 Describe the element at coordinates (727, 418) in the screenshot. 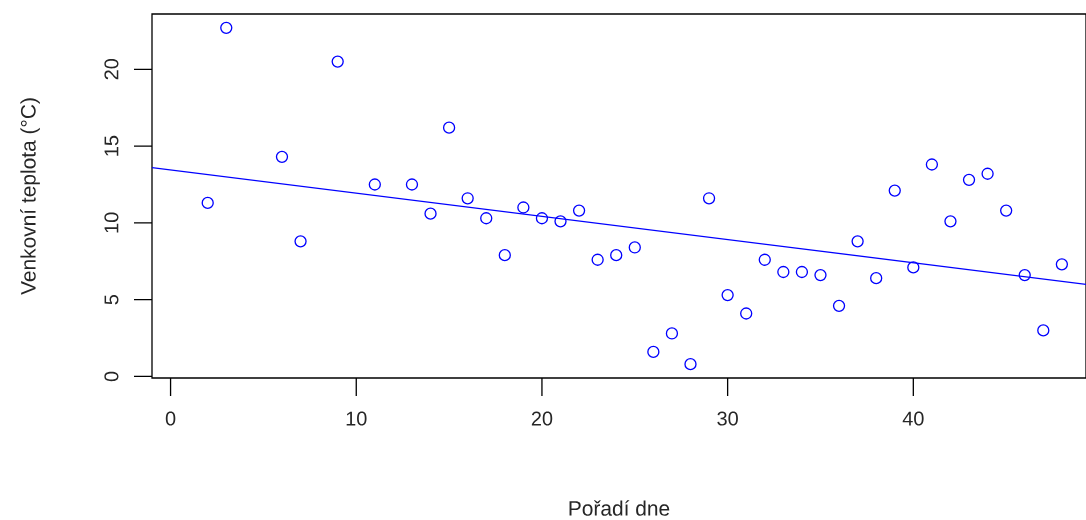

I see `x-tick-label: 30` at that location.